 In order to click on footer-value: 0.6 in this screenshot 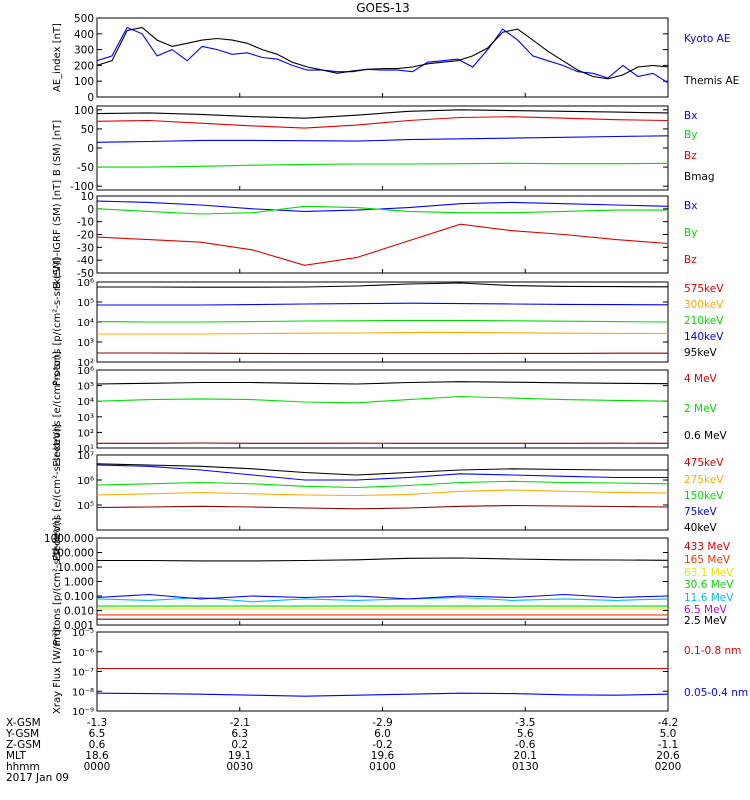, I will do `click(97, 745)`.